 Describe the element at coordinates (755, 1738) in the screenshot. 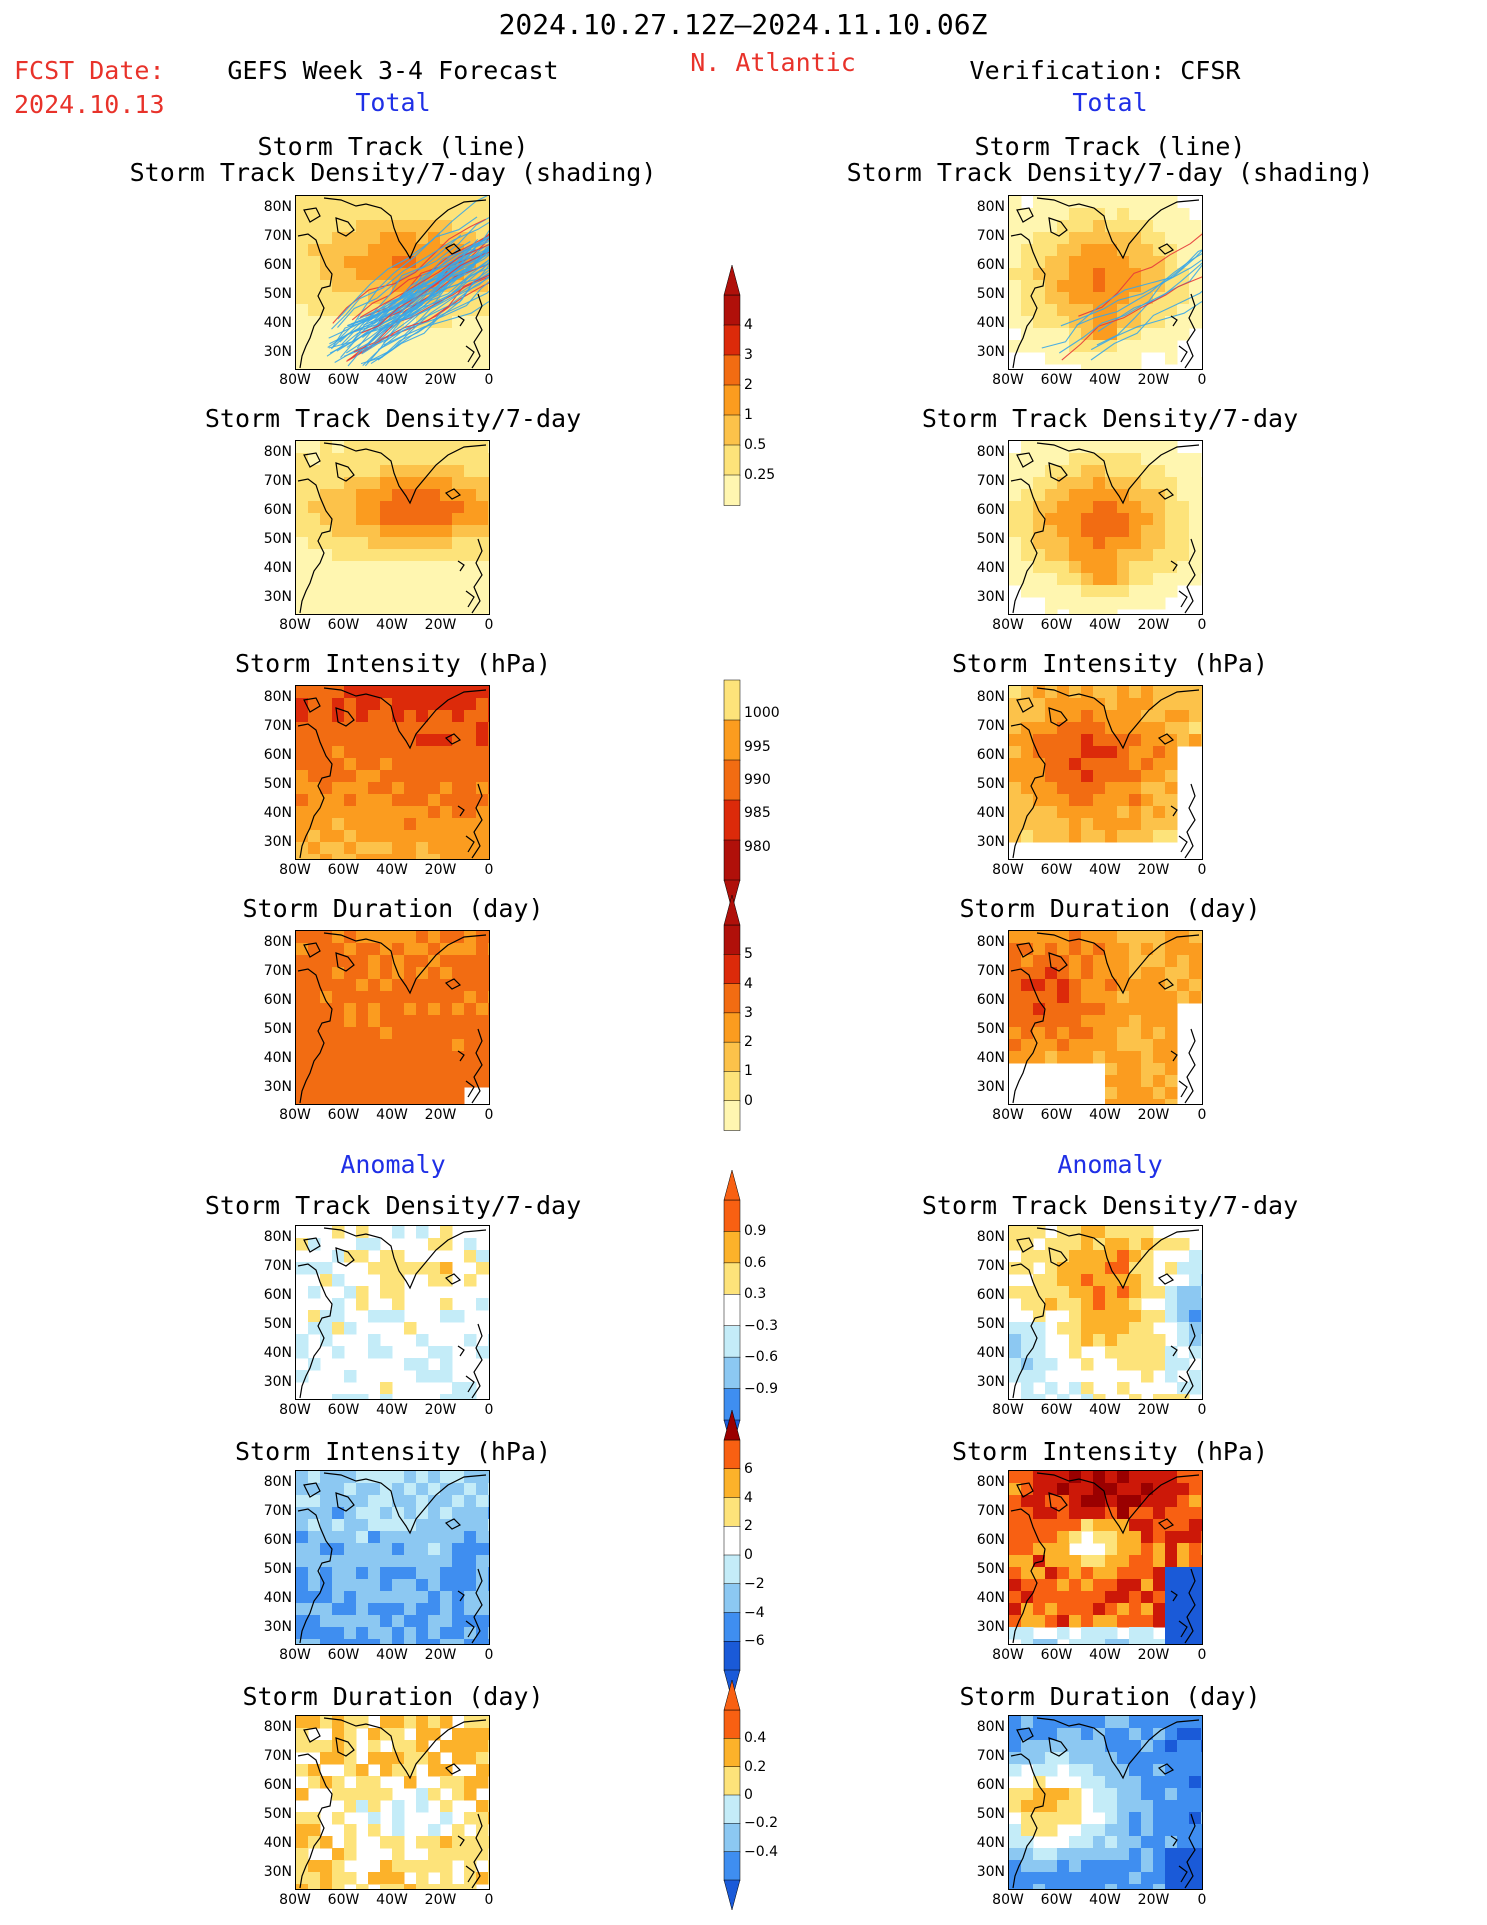

I see `colorbar-duration-anom-label: 0.4` at that location.